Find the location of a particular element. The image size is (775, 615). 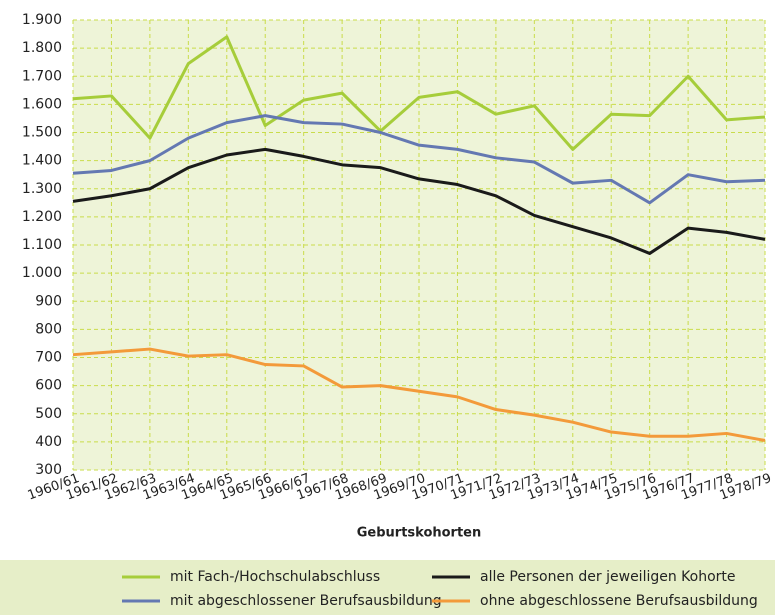

y-tick-label: 1.200 is located at coordinates (42, 217).